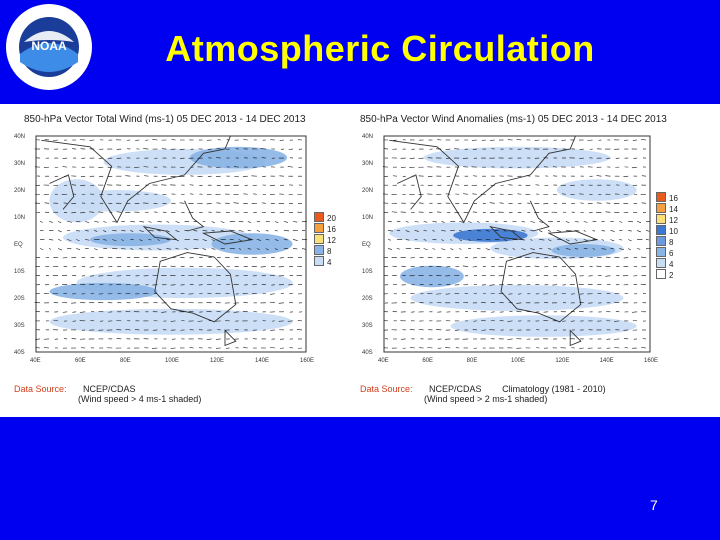 The image size is (720, 540). What do you see at coordinates (386, 389) in the screenshot?
I see `right-source-label: Data Source:` at bounding box center [386, 389].